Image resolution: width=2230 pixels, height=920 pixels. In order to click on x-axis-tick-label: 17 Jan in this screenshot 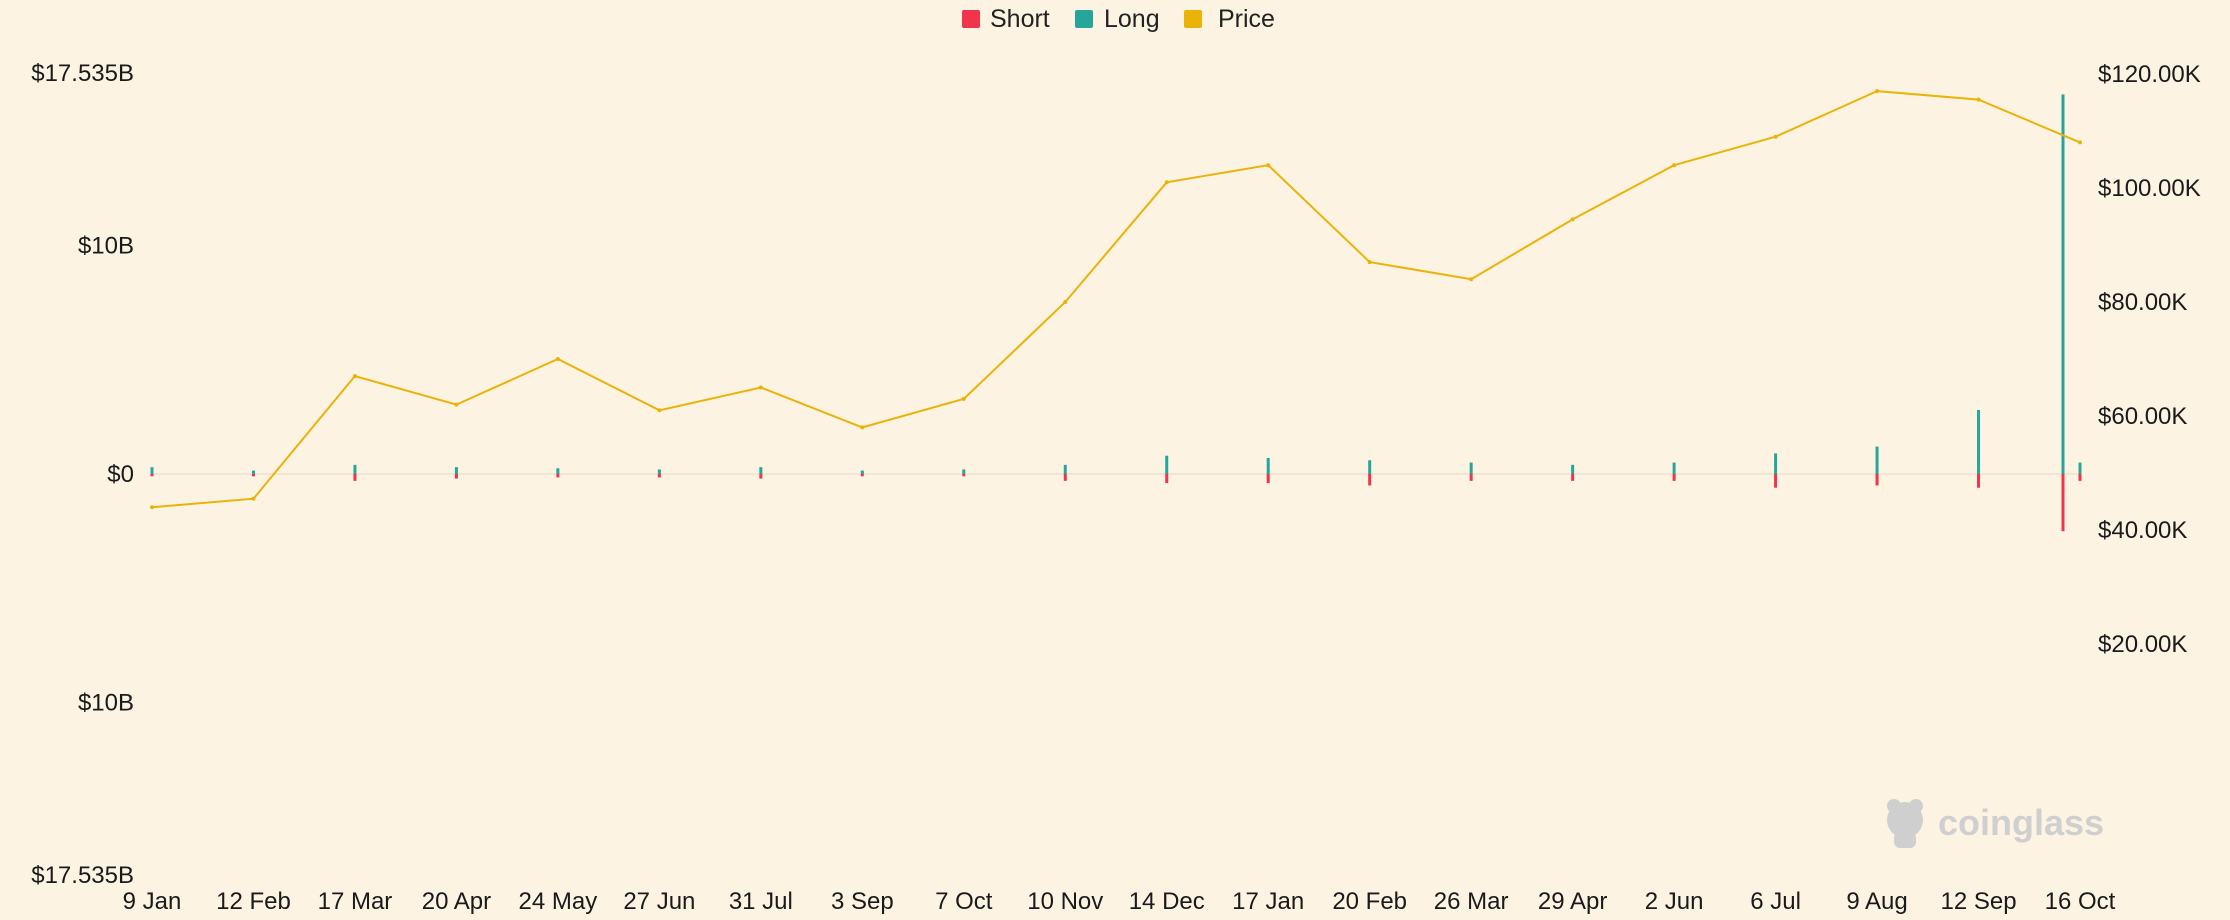, I will do `click(1268, 901)`.